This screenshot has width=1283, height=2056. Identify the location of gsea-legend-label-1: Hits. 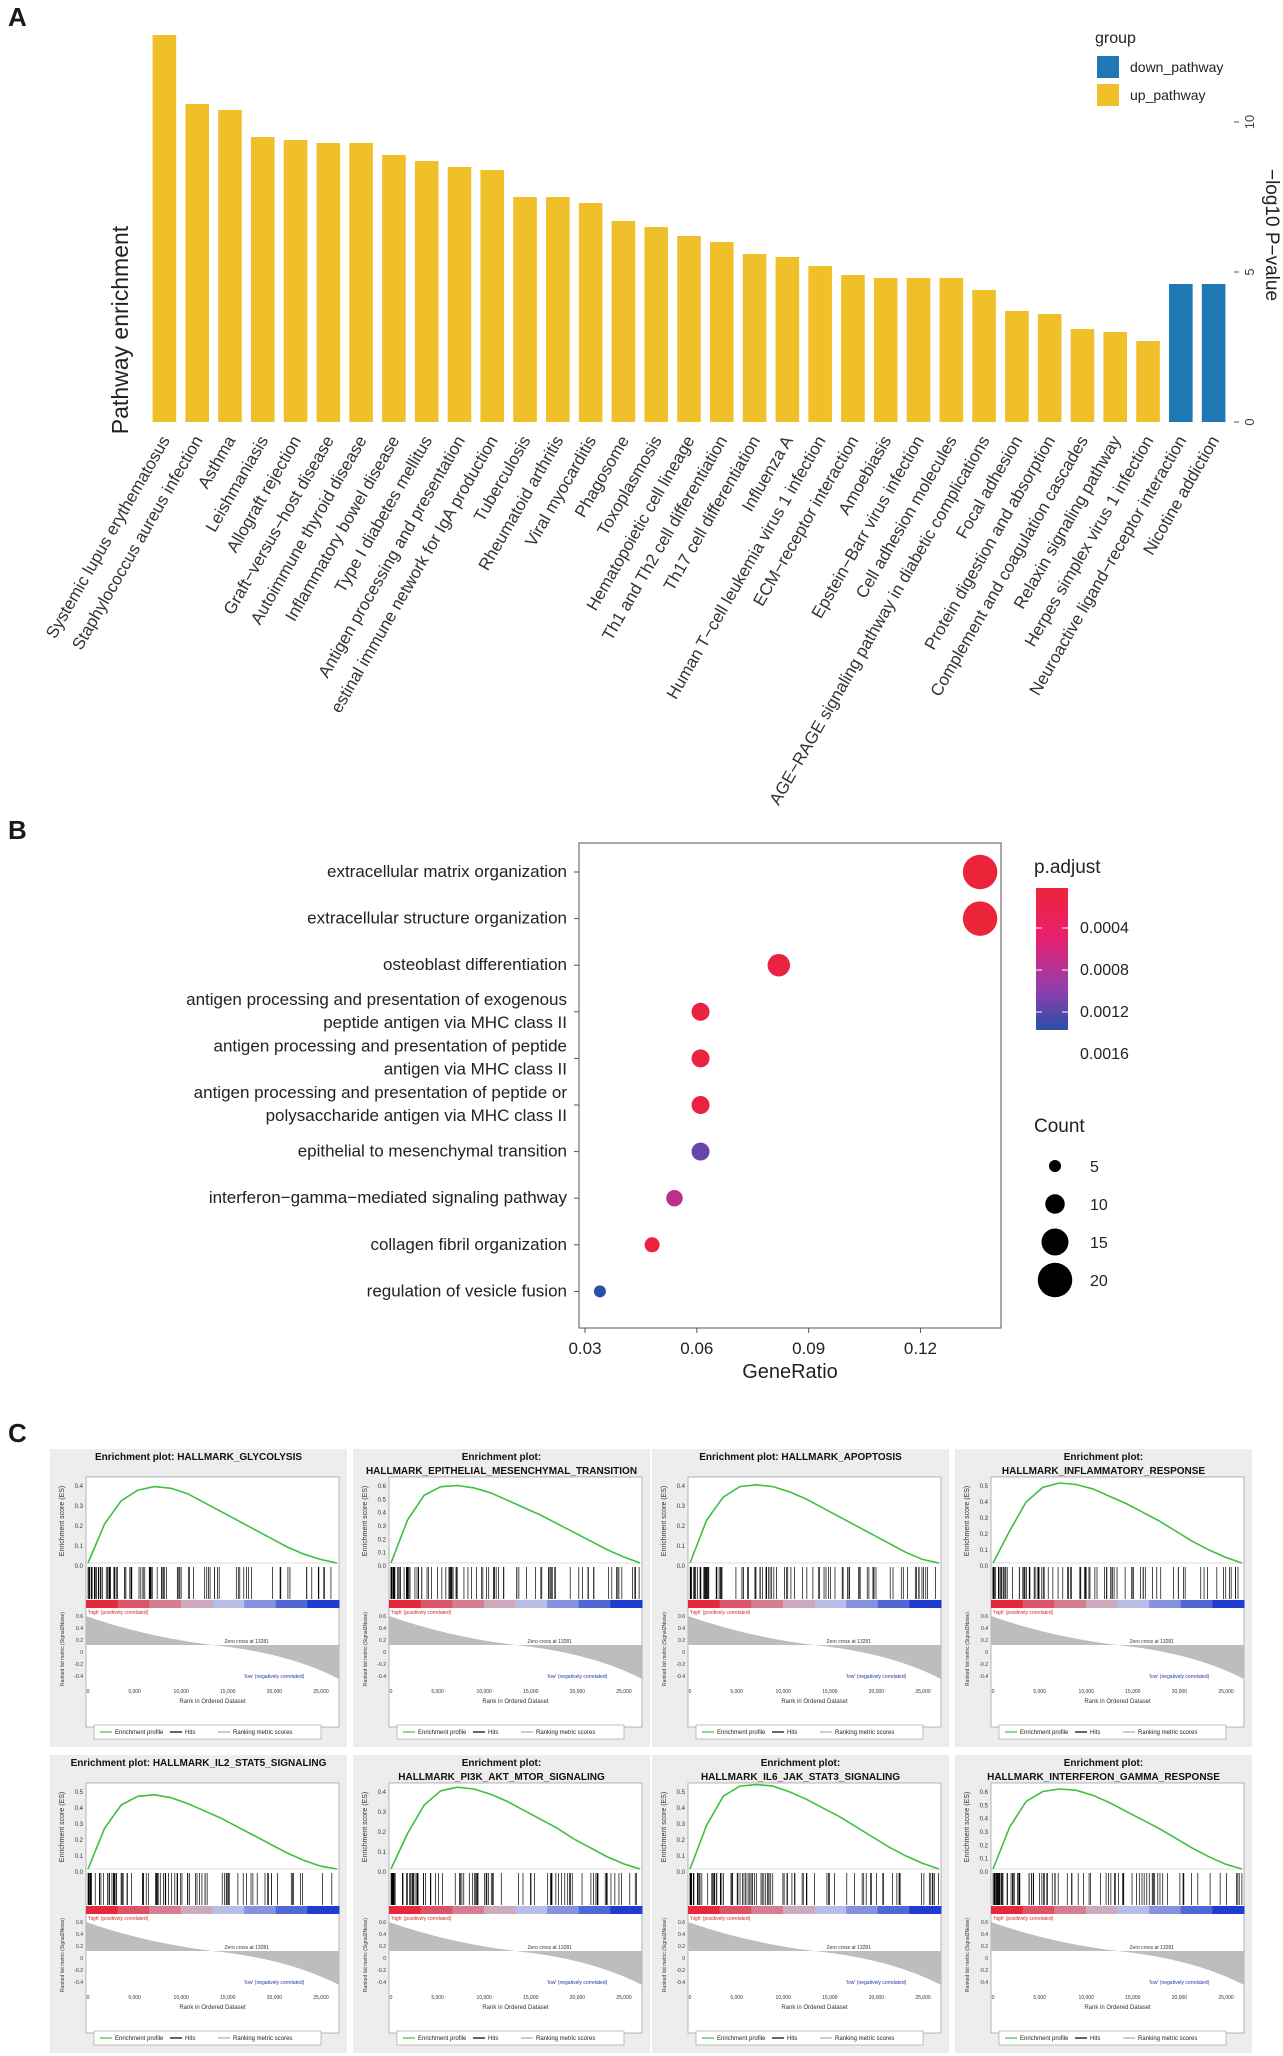
(1095, 1733).